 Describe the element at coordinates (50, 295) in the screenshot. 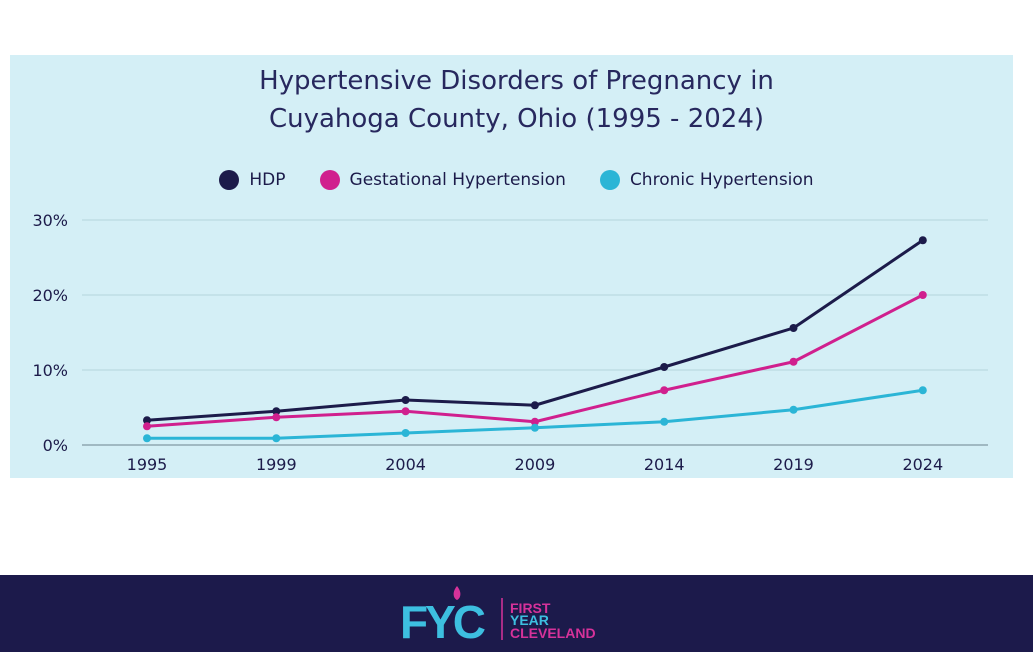

I see `y-tick-label: 20%` at that location.